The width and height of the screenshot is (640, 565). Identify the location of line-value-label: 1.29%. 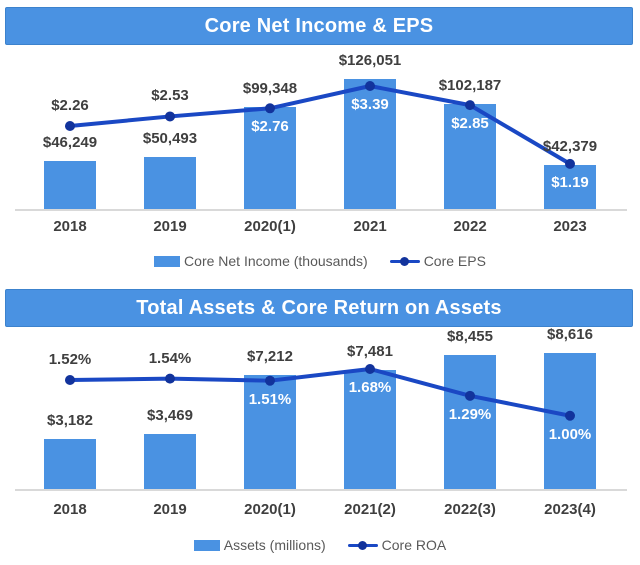
(470, 414).